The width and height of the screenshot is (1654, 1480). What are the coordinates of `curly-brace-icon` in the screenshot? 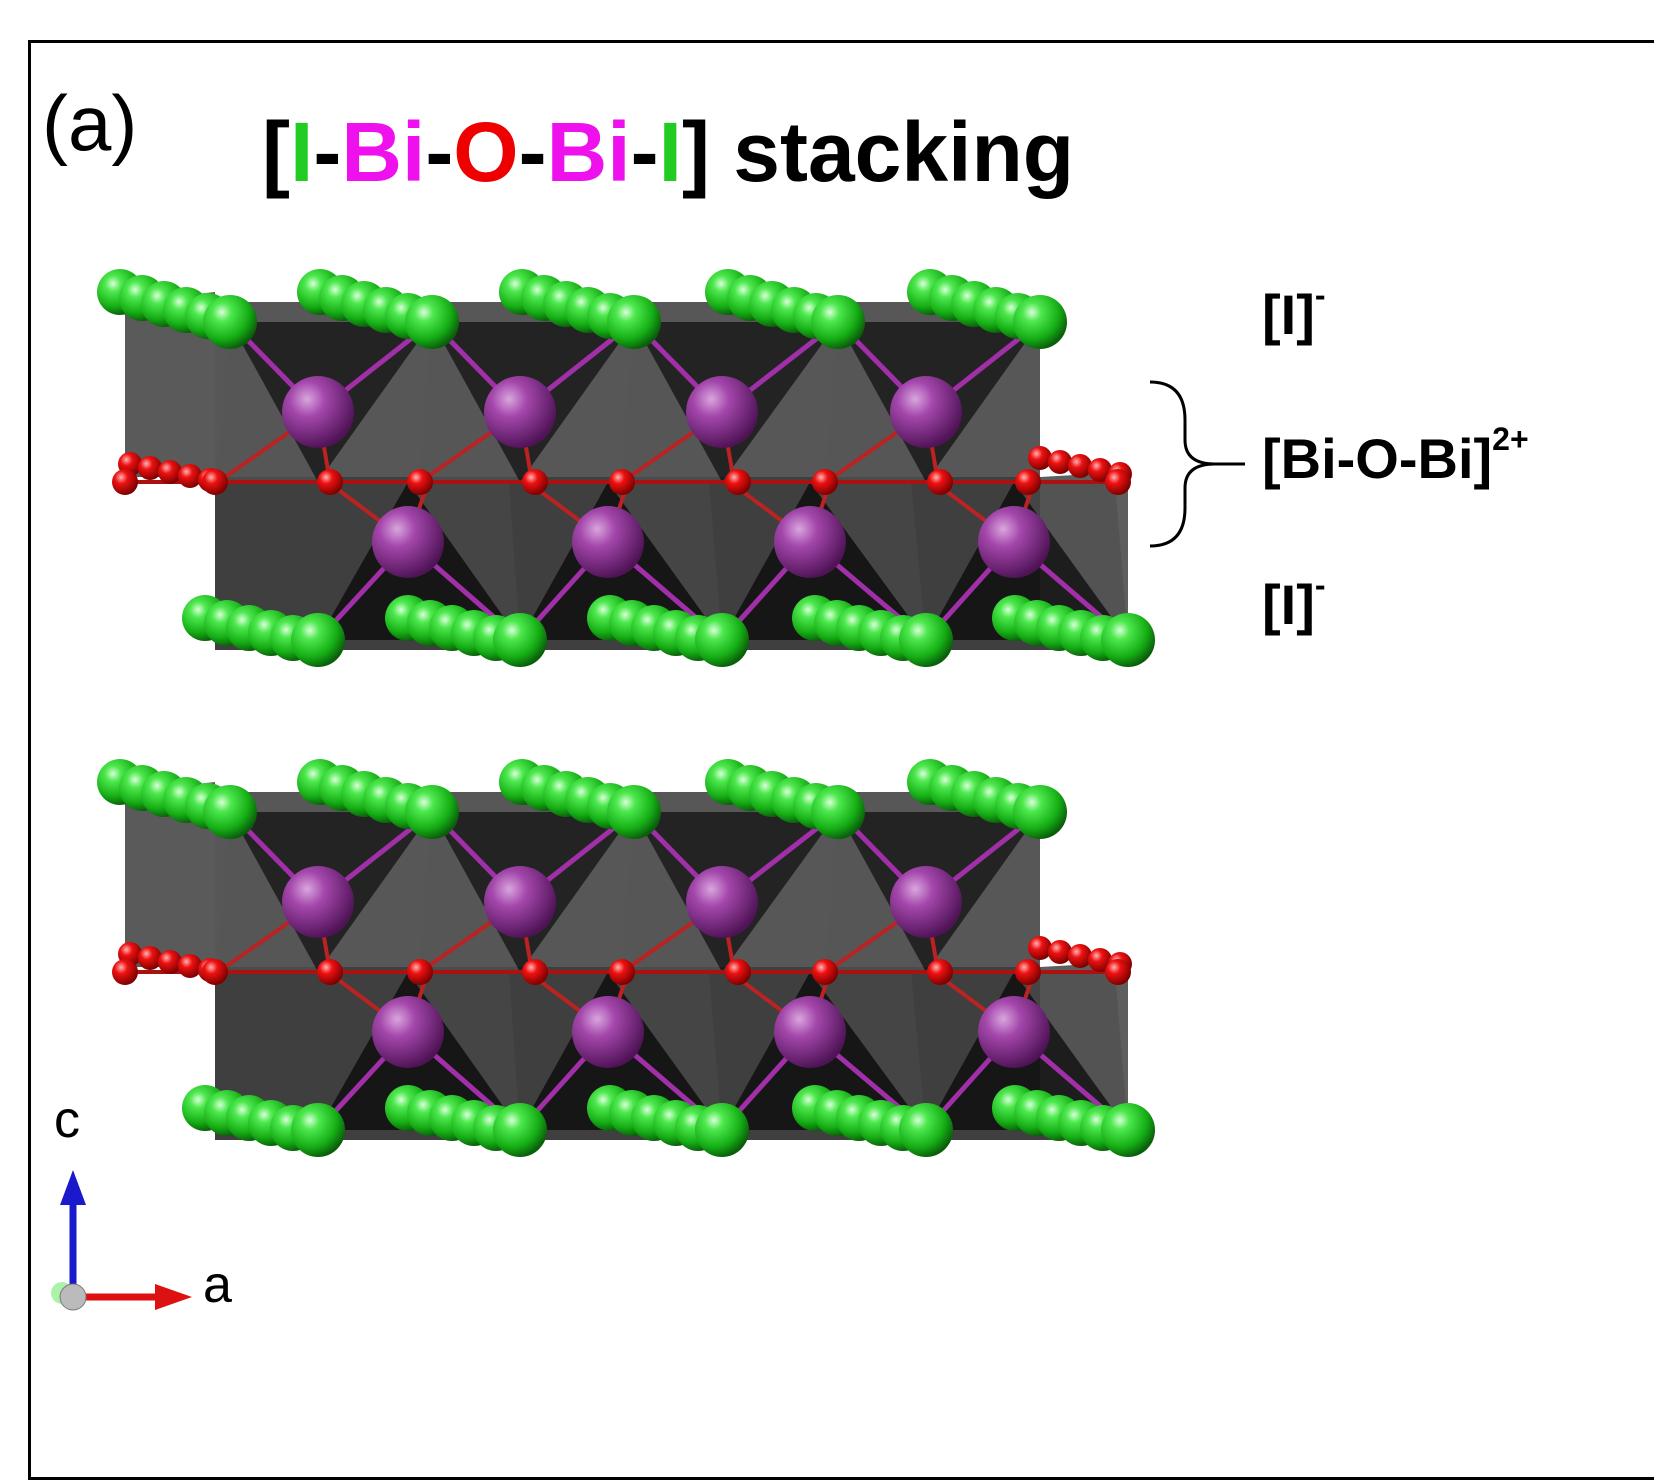 It's located at (1182, 464).